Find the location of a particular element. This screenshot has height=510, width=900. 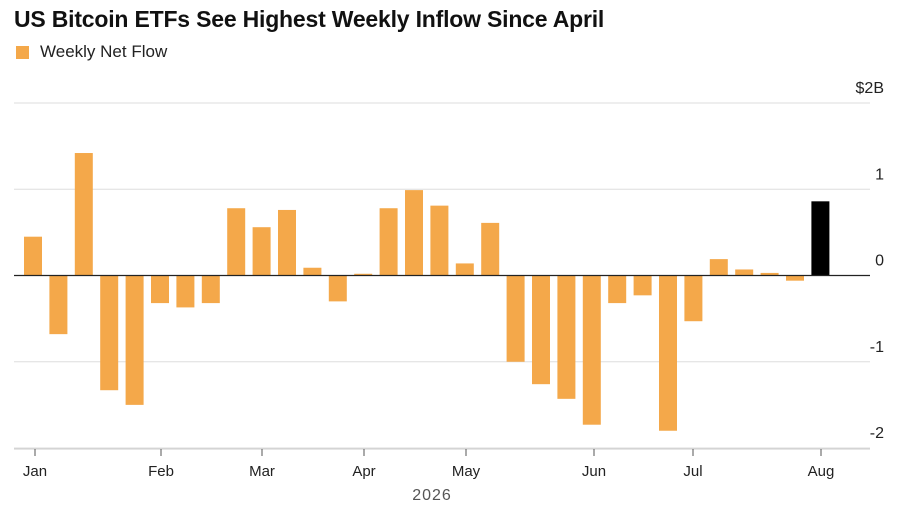

y-axis-ticks: $2B 1 0 -1 -2 is located at coordinates (870, 261).